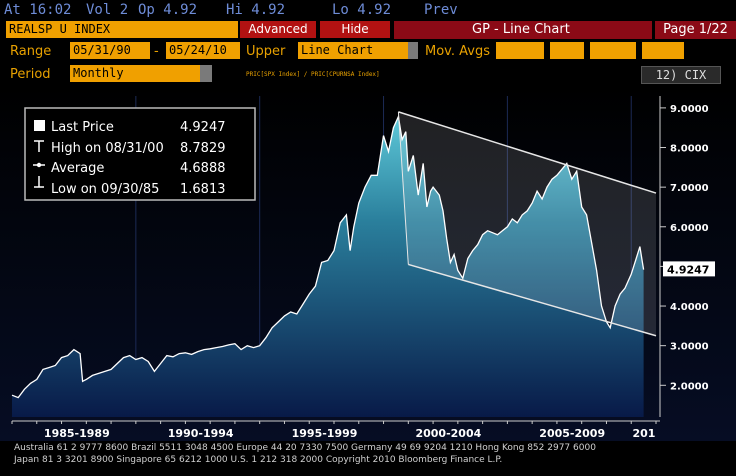 The height and width of the screenshot is (476, 736). What do you see at coordinates (643, 433) in the screenshot?
I see `x-tick-label: 201` at bounding box center [643, 433].